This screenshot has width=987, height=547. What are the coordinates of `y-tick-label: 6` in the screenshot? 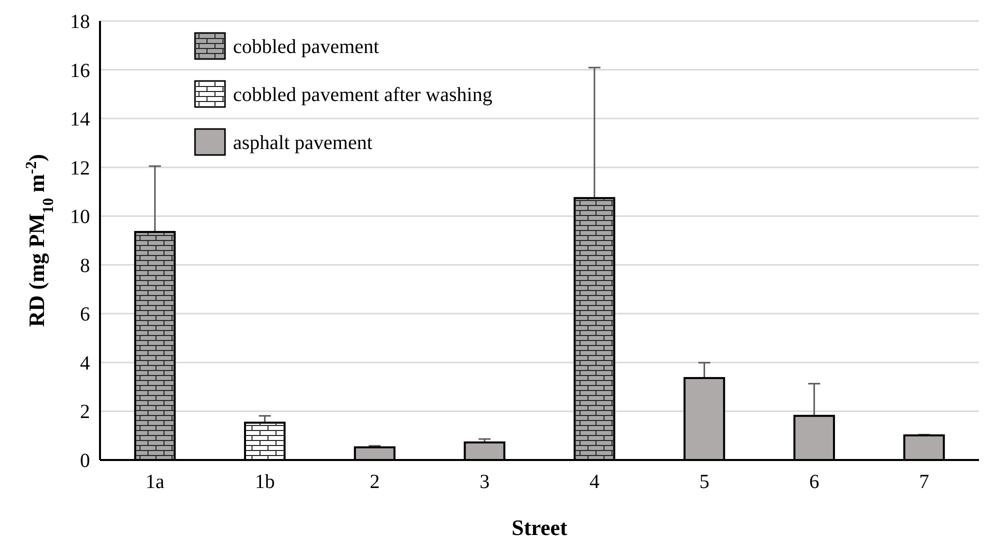 It's located at (85, 315).